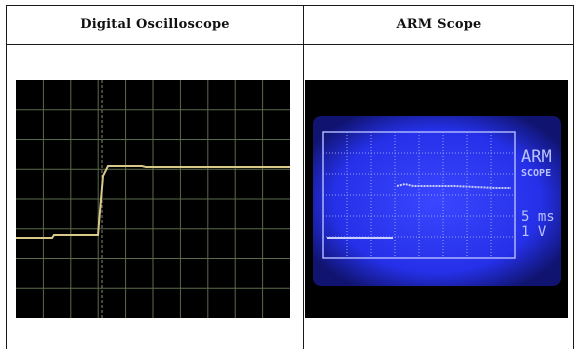 Image resolution: width=579 pixels, height=349 pixels. I want to click on arm-title-line2: SCOPE, so click(536, 173).